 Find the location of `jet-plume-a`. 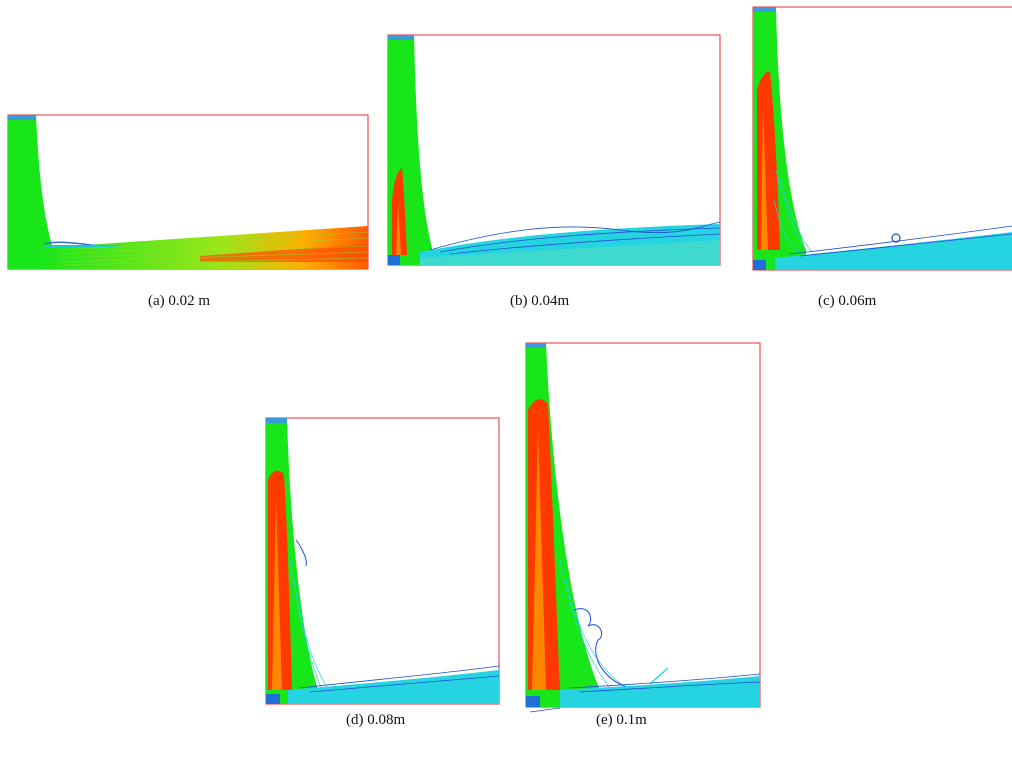

jet-plume-a is located at coordinates (30, 192).